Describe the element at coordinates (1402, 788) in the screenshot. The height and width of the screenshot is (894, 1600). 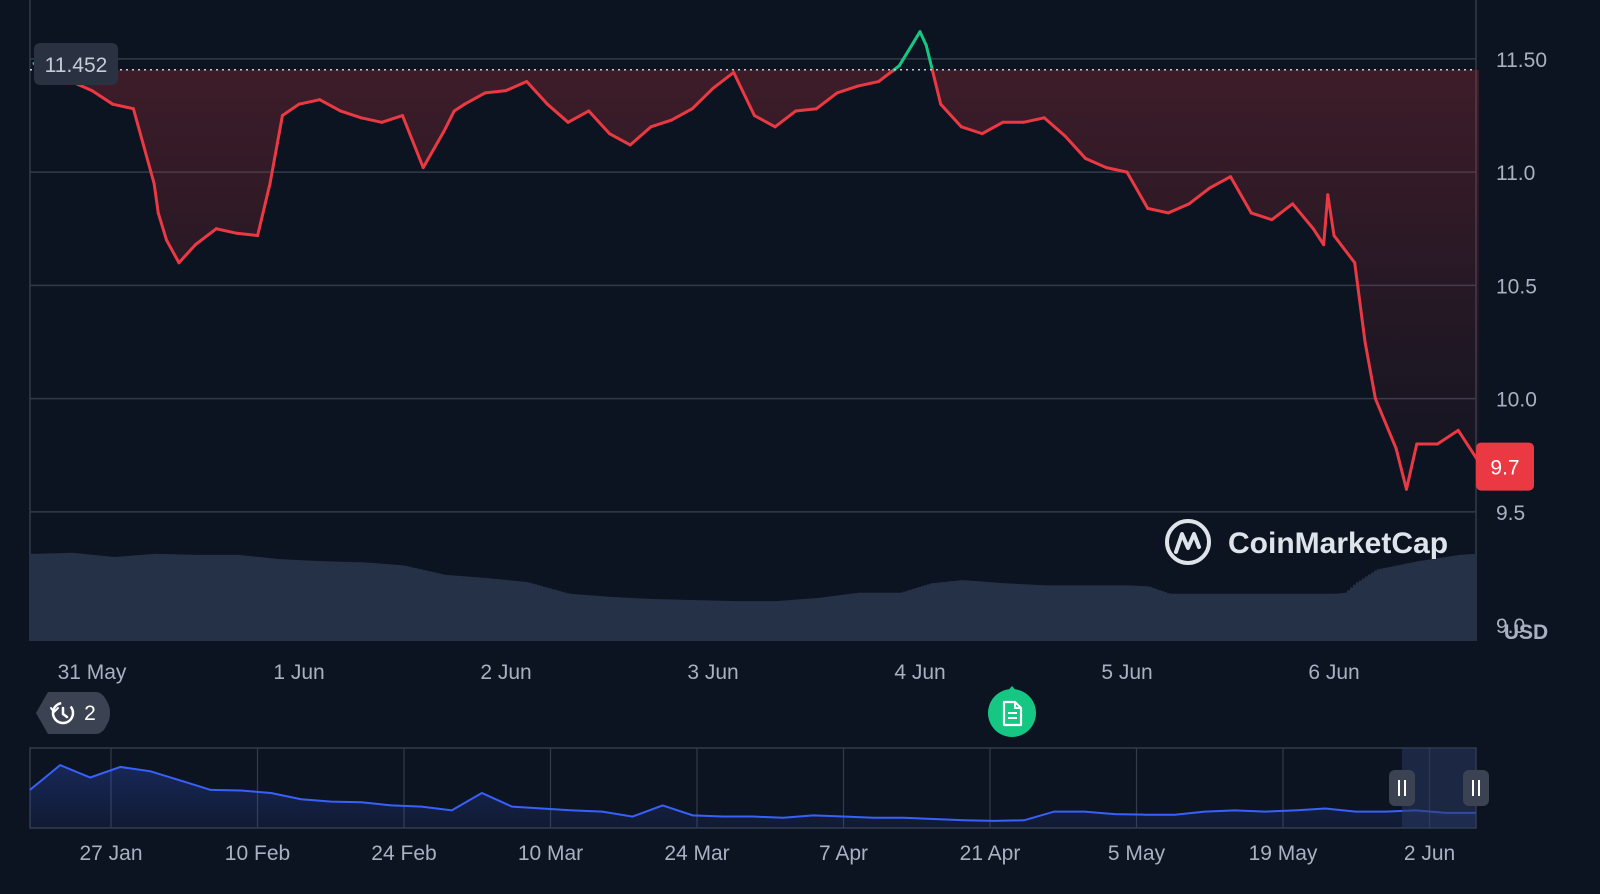
I see `navigator-left-handle` at that location.